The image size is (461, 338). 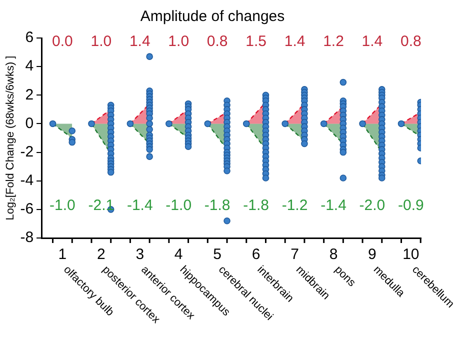 What do you see at coordinates (27, 151) in the screenshot?
I see `y-tick-label: -2` at bounding box center [27, 151].